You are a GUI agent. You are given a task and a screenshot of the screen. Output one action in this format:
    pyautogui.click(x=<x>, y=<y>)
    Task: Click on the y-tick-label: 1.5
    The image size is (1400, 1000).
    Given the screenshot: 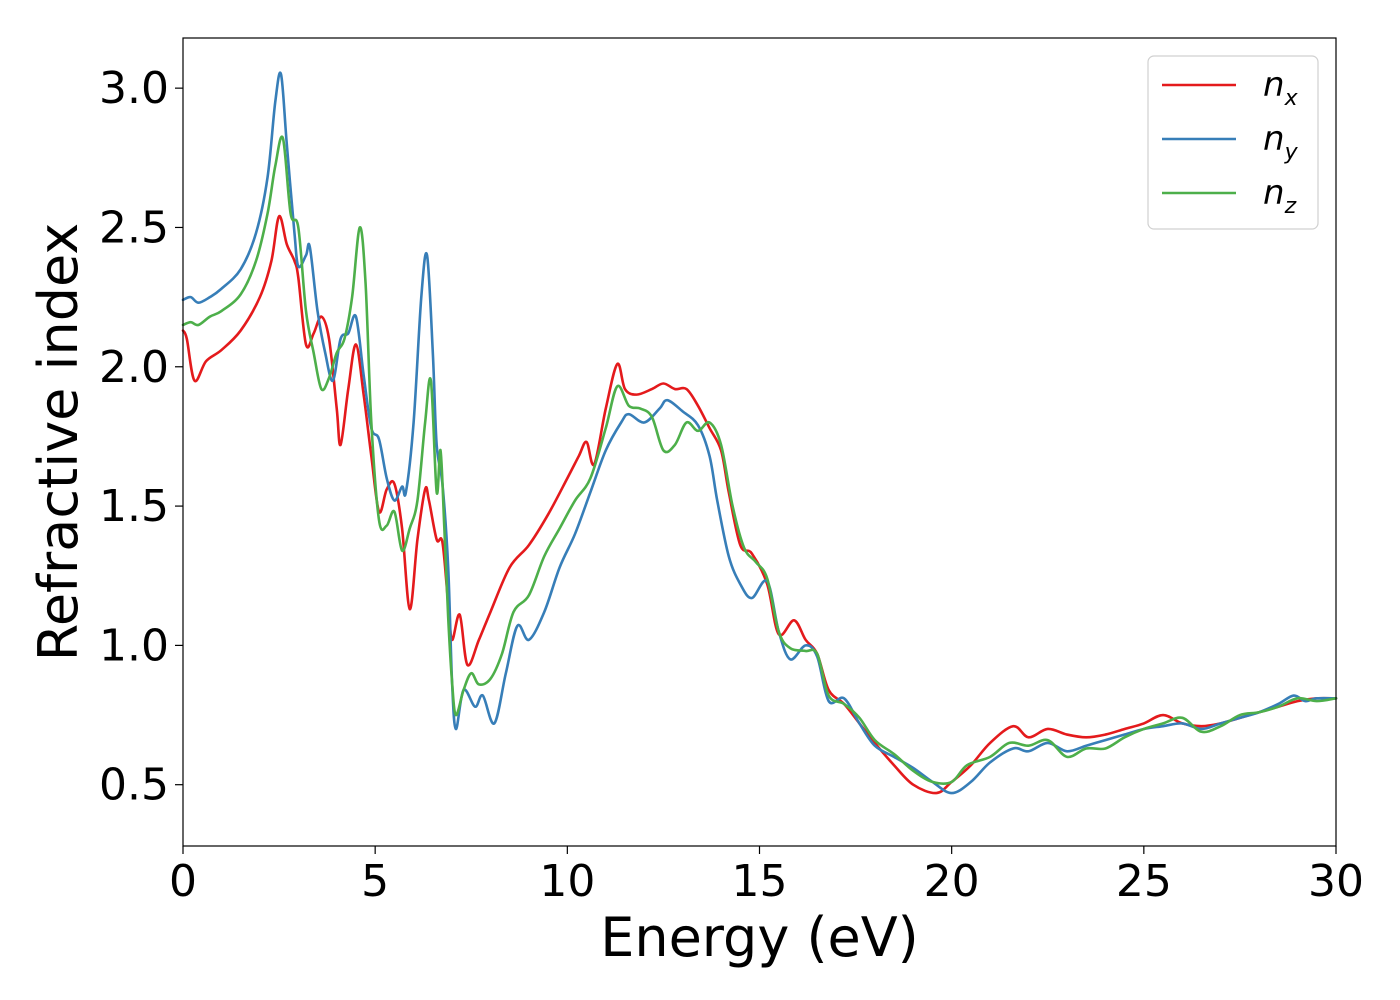 What is the action you would take?
    pyautogui.click(x=134, y=506)
    